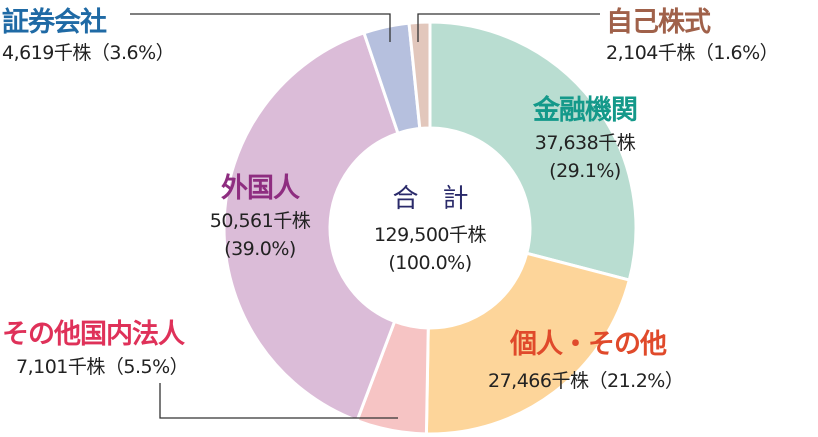 The width and height of the screenshot is (818, 437). What do you see at coordinates (260, 27) in the screenshot?
I see `leader-line-securities` at bounding box center [260, 27].